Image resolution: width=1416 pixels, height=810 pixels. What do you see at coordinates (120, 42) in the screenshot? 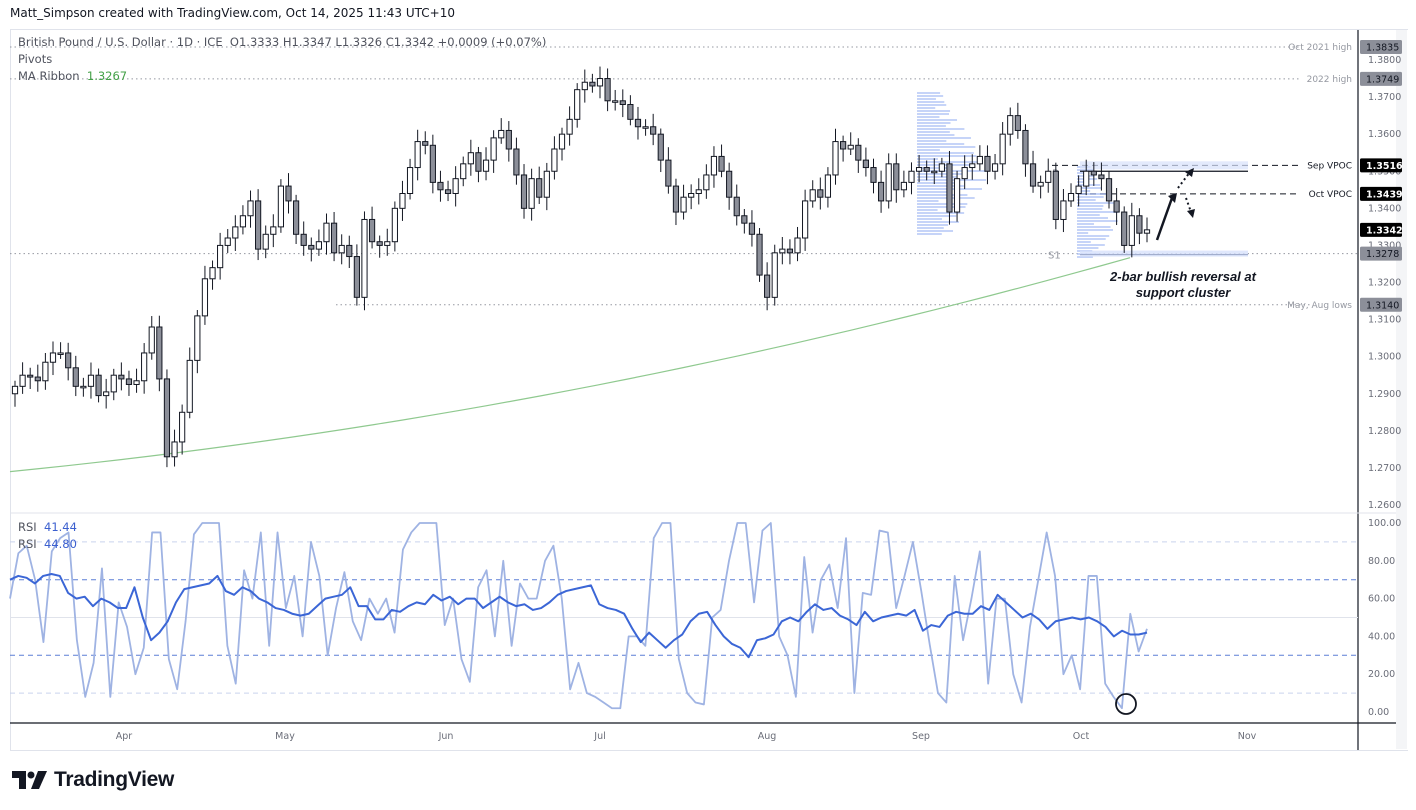
I see `symbol-name: British Pound / U.S. Dollar · 1D · ICE` at bounding box center [120, 42].